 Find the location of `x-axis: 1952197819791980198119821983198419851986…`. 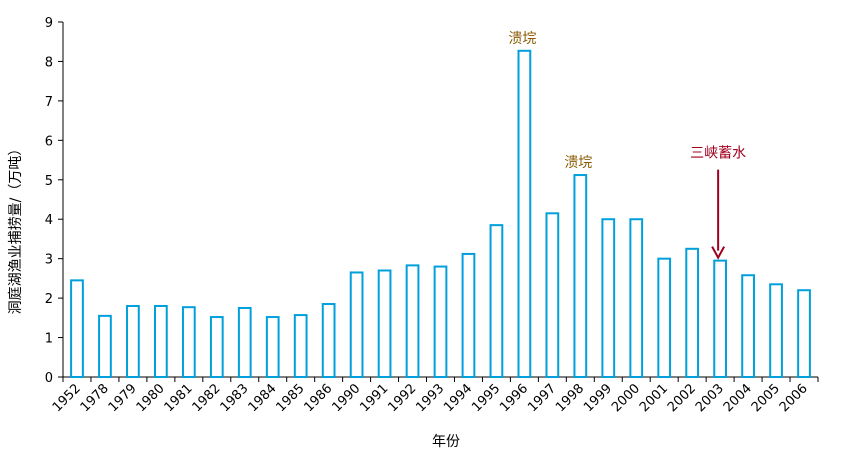

x-axis: 1952197819791980198119821983198419851986… is located at coordinates (434, 395).